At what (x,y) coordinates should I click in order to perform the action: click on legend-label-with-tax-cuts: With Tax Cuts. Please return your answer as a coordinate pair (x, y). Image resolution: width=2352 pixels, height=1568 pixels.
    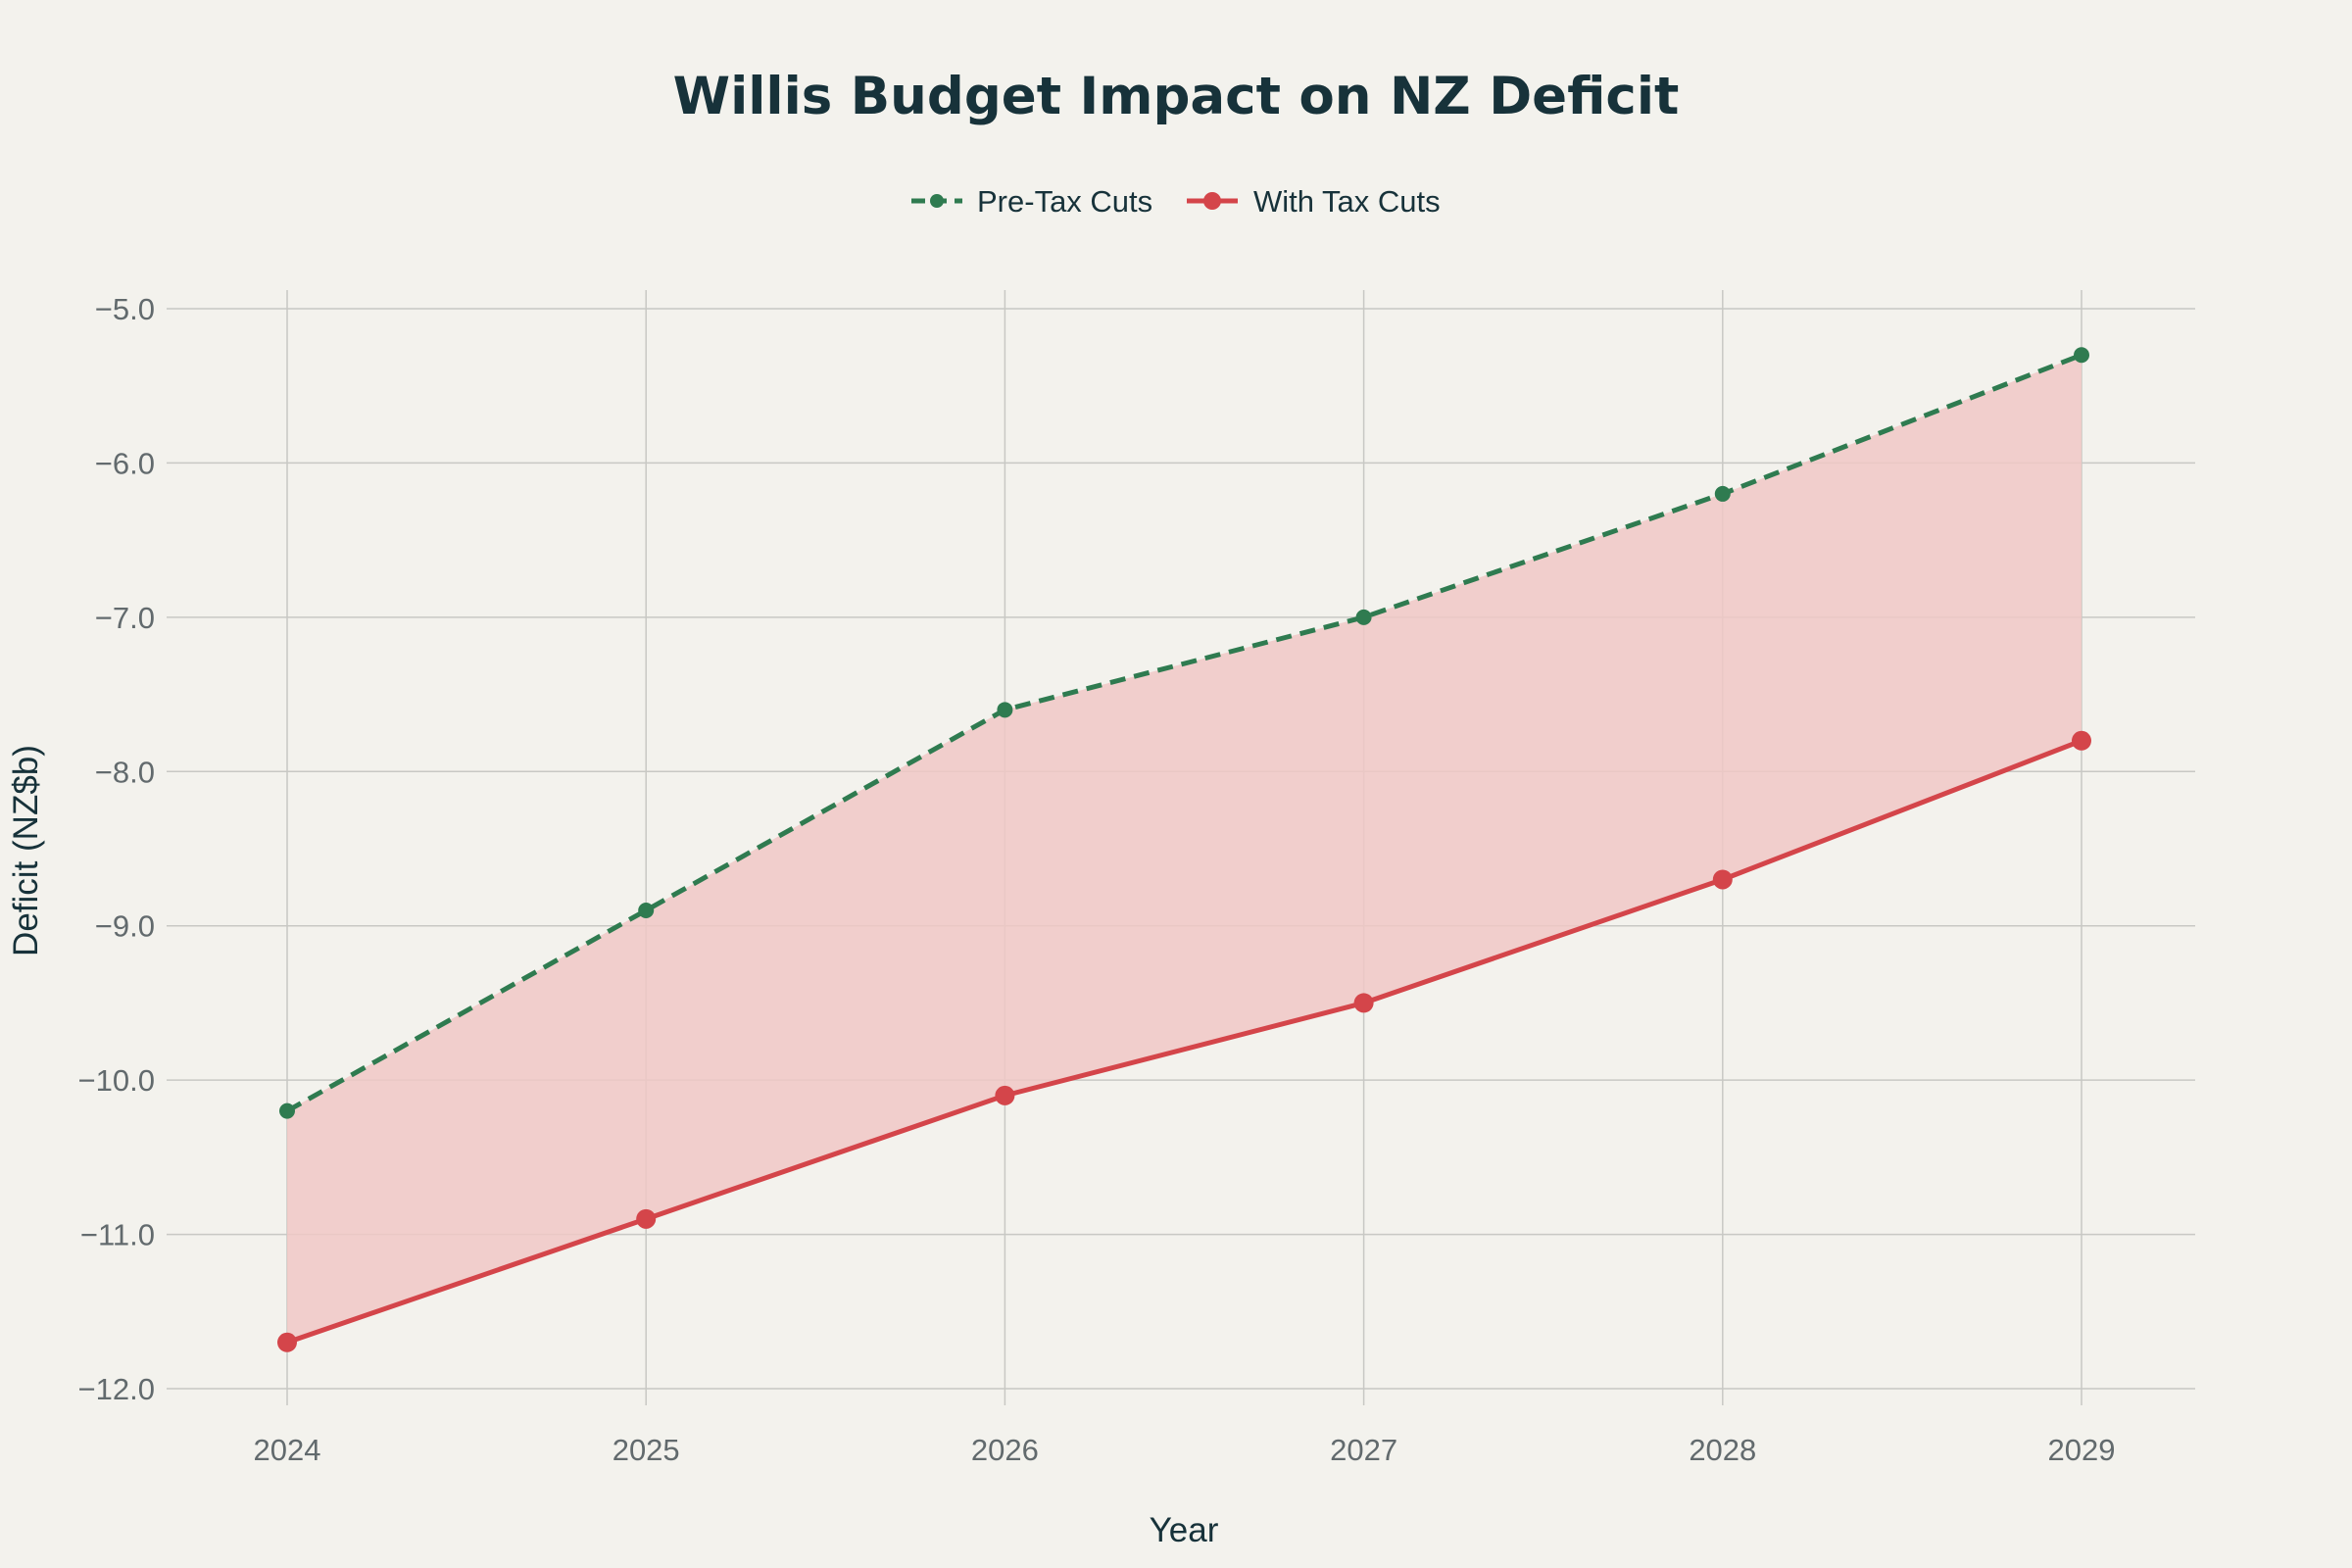
    Looking at the image, I should click on (1347, 201).